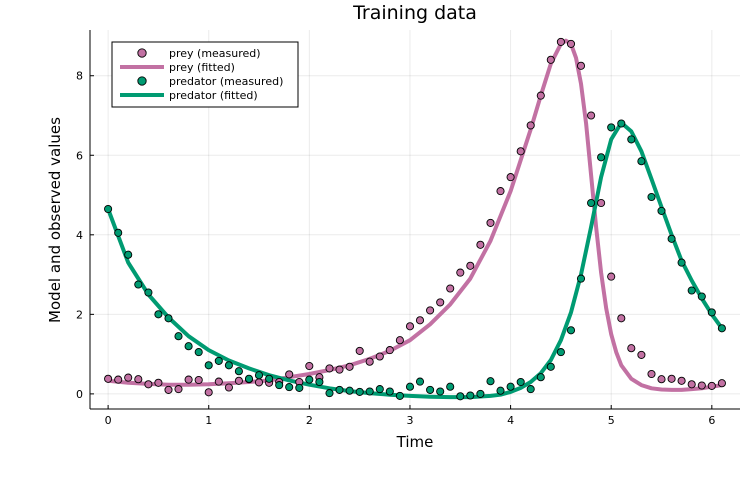 The image size is (750, 500). Describe the element at coordinates (55, 220) in the screenshot. I see `y-axis-label: Model and observed values` at that location.